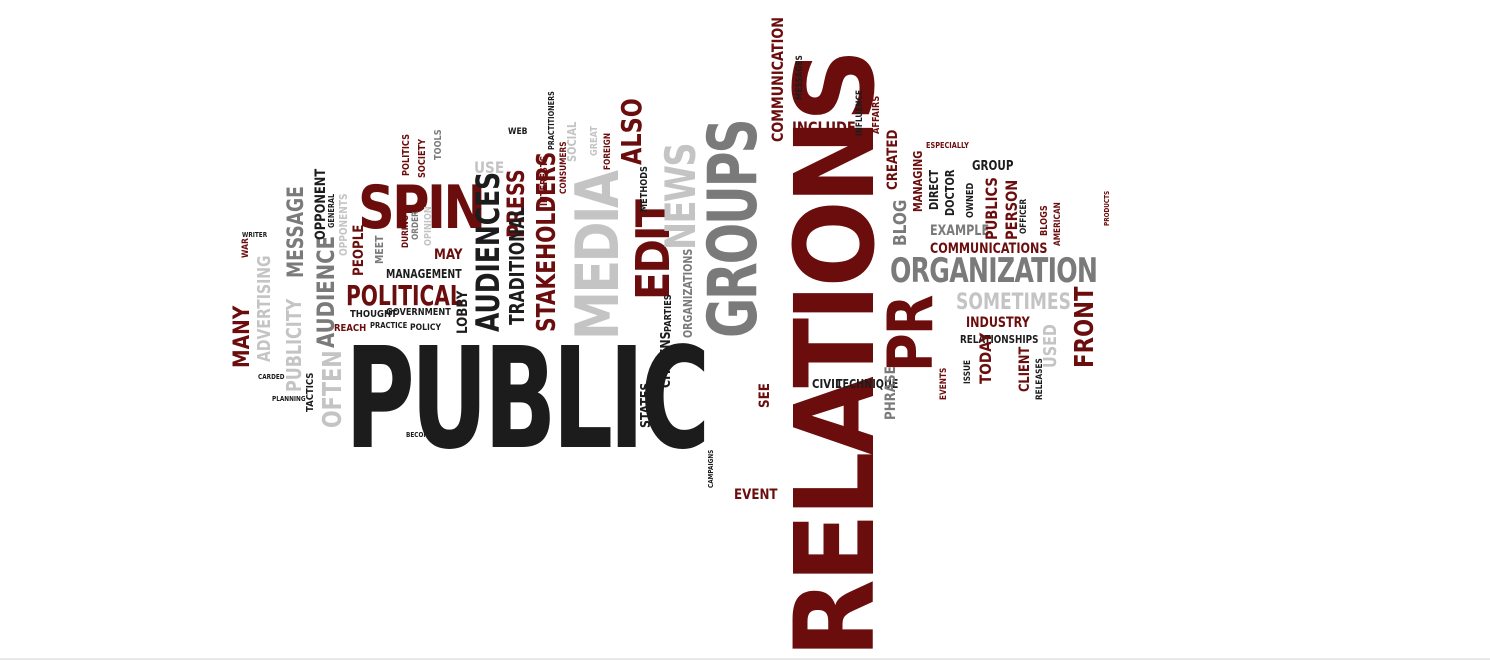 The width and height of the screenshot is (1490, 660). I want to click on word-great: GREAT, so click(594, 141).